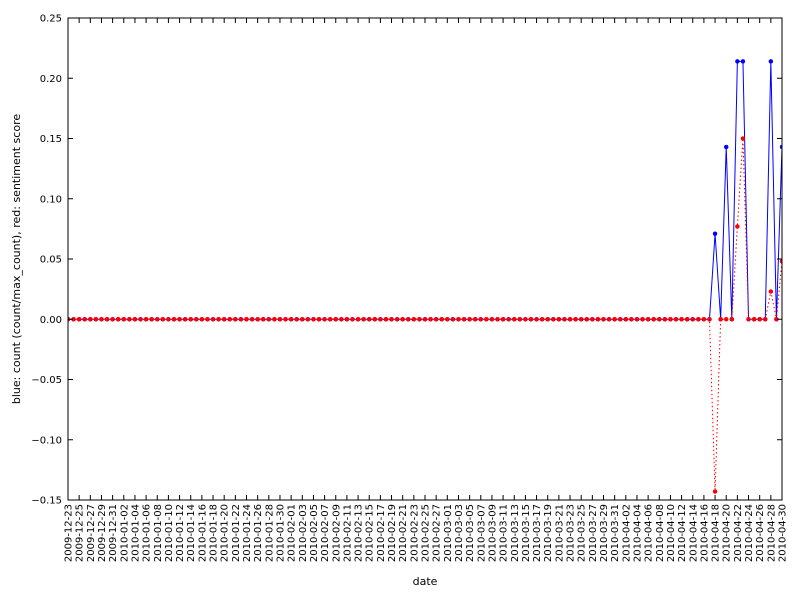 This screenshot has height=600, width=800. Describe the element at coordinates (626, 533) in the screenshot. I see `x-tick-label: 2010-04-02` at that location.